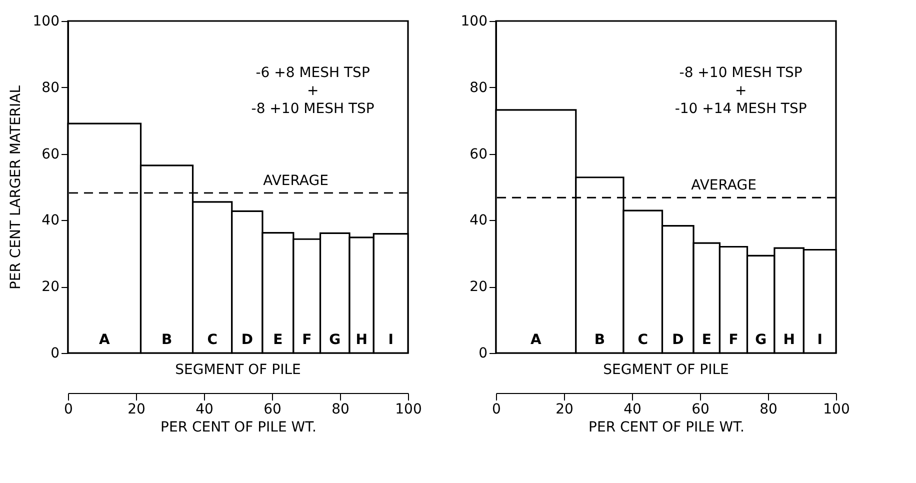  What do you see at coordinates (740, 91) in the screenshot?
I see `annotation: -8 +10 MESH TSP + -10 +14 MESH TSP` at bounding box center [740, 91].